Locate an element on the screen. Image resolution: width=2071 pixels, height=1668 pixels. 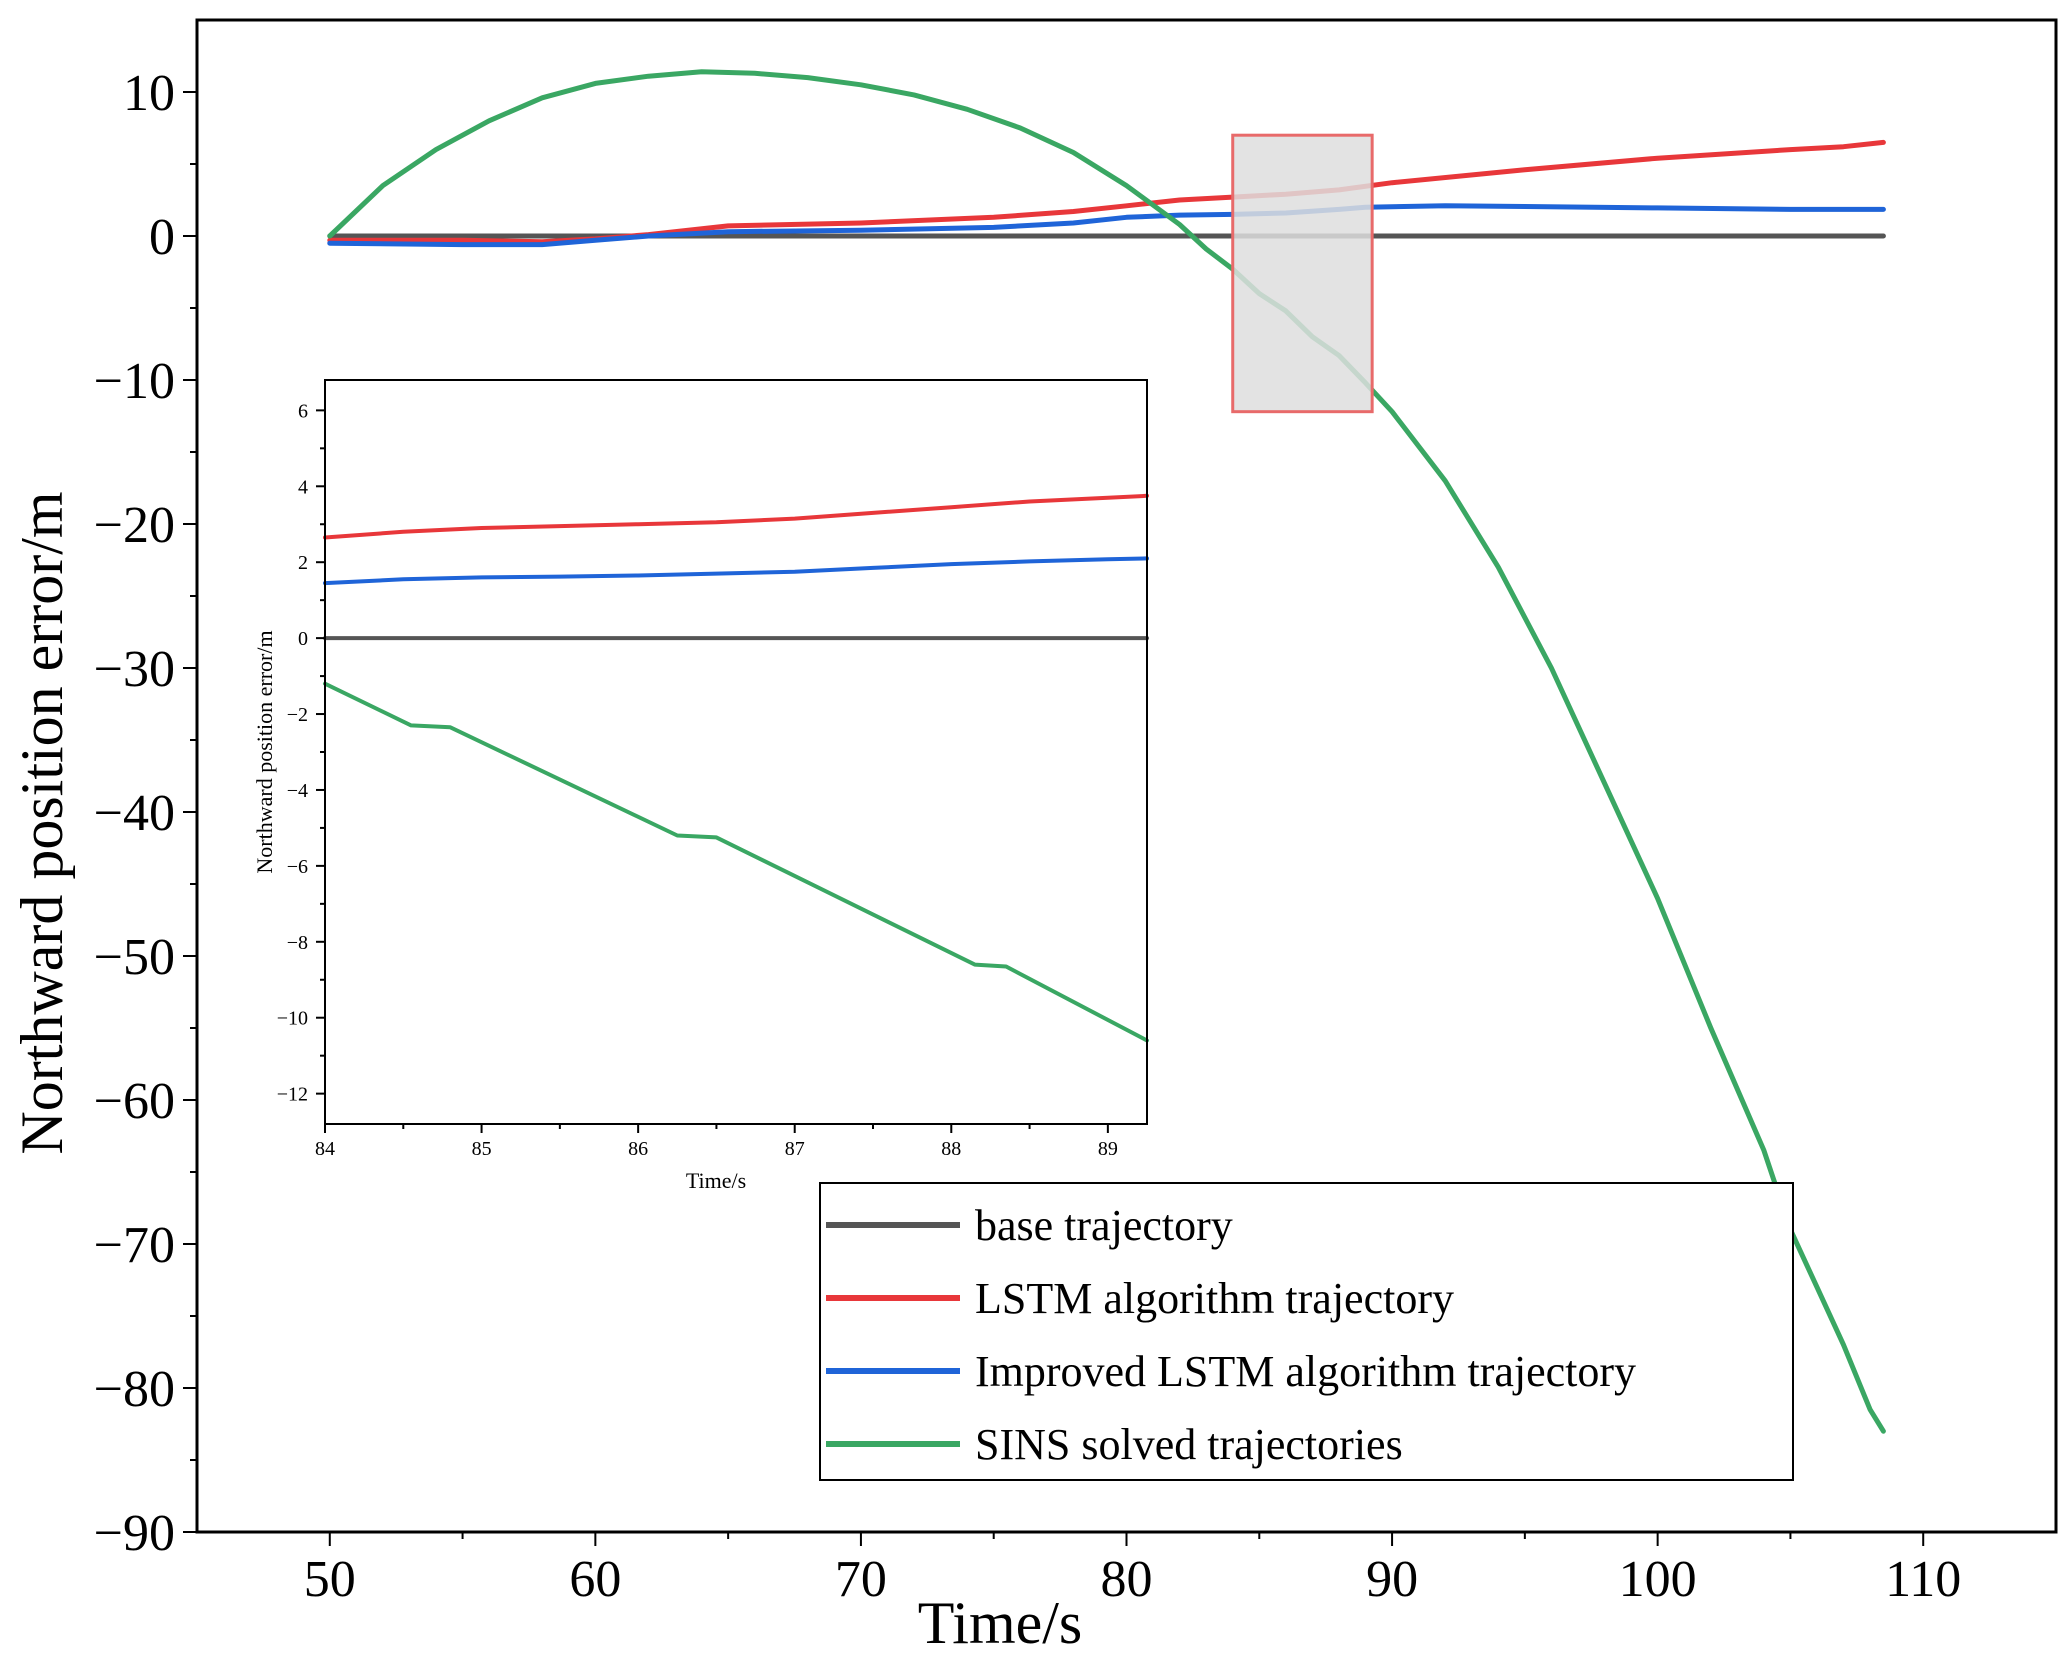
inset-y-tick-label: −10 is located at coordinates (292, 1019).